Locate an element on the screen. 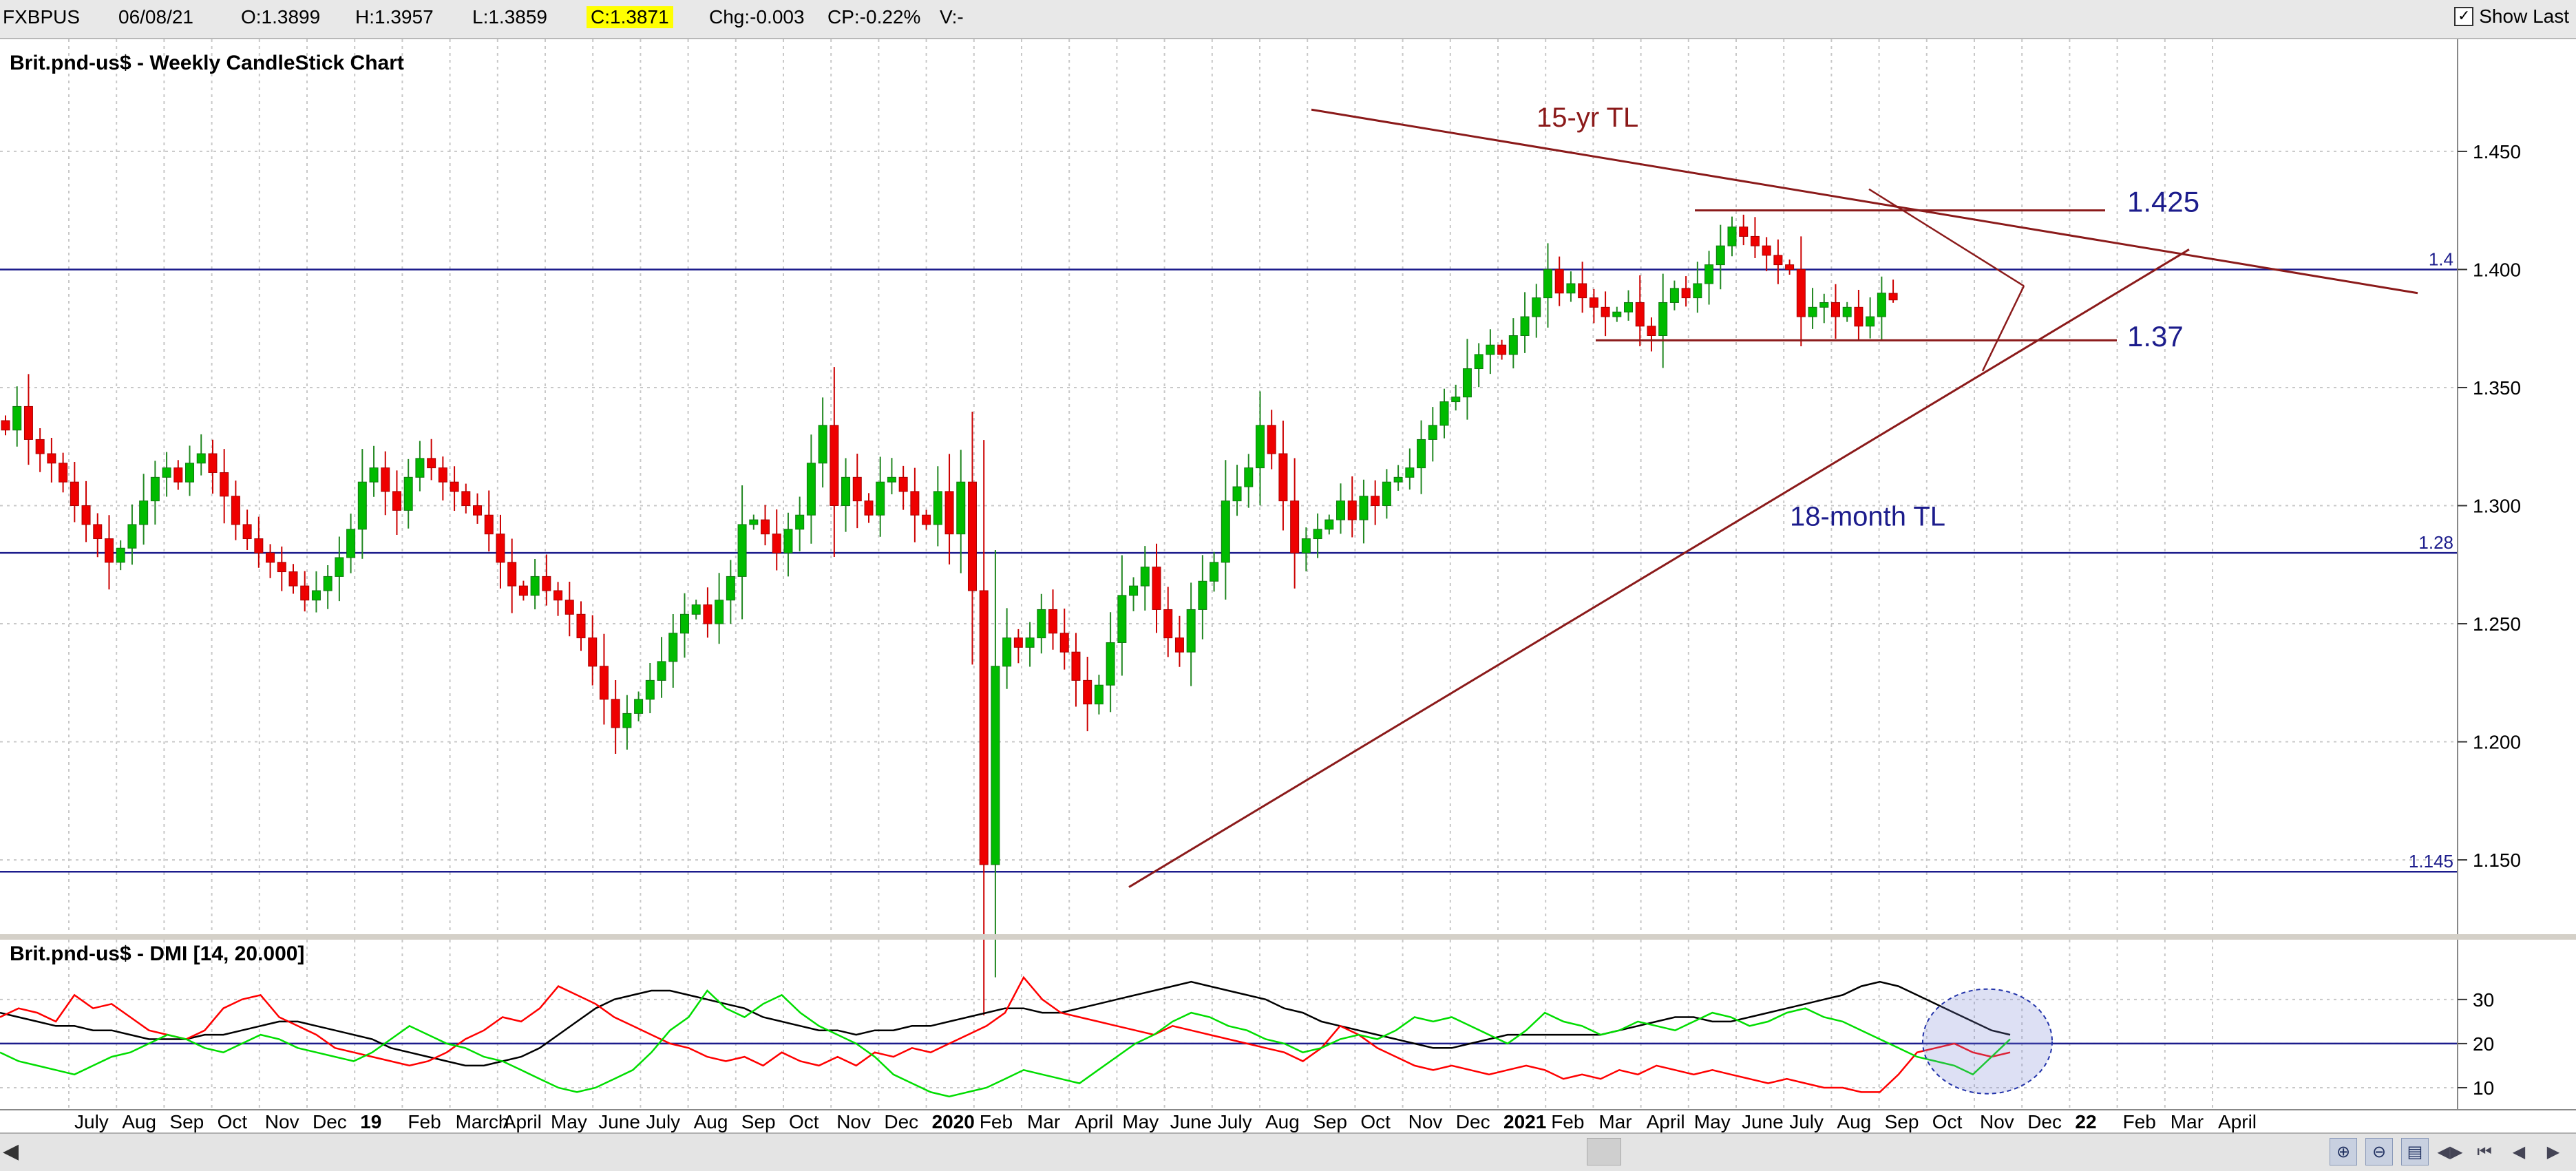 The height and width of the screenshot is (1171, 2576). x-tick-label: Dec is located at coordinates (2045, 1121).